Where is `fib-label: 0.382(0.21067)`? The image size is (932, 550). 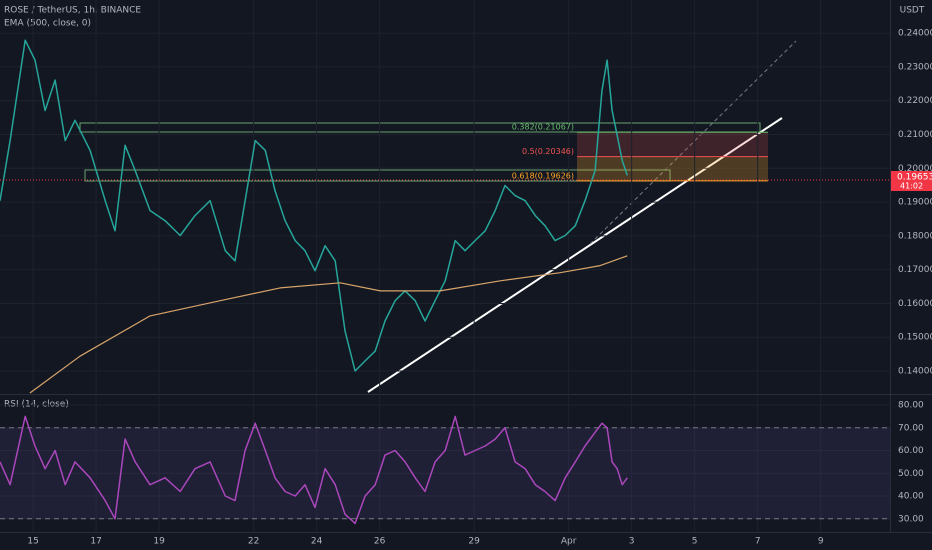 fib-label: 0.382(0.21067) is located at coordinates (543, 127).